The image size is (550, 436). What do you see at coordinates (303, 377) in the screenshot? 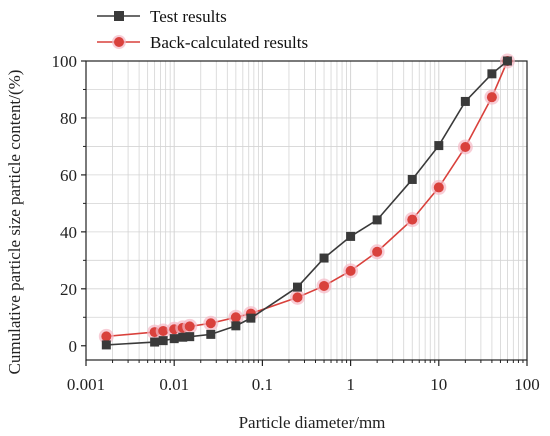
I see `x-axis-ticks: 0.001 0.01 0.1 1 10 100` at bounding box center [303, 377].